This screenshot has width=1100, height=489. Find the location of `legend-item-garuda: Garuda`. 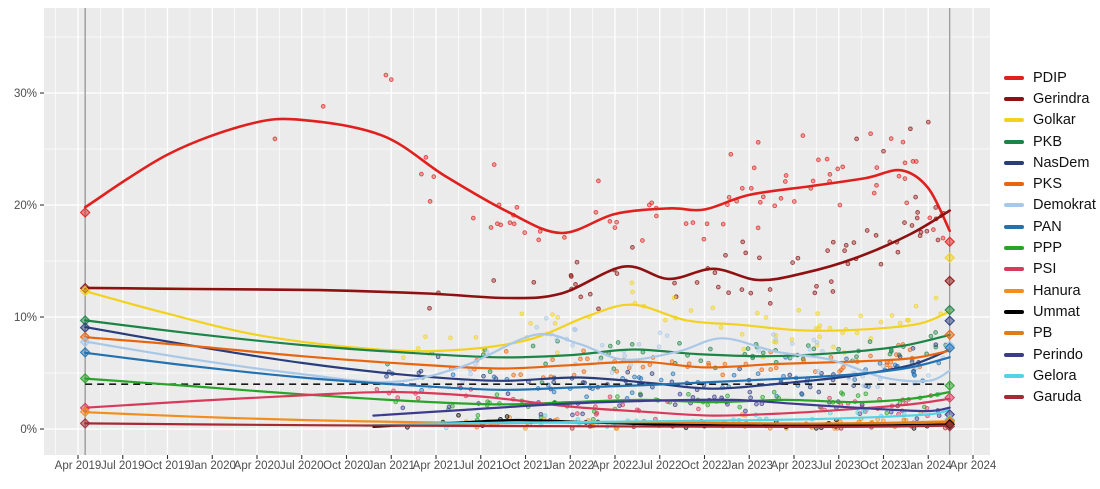

legend-item-garuda: Garuda is located at coordinates (1050, 396).